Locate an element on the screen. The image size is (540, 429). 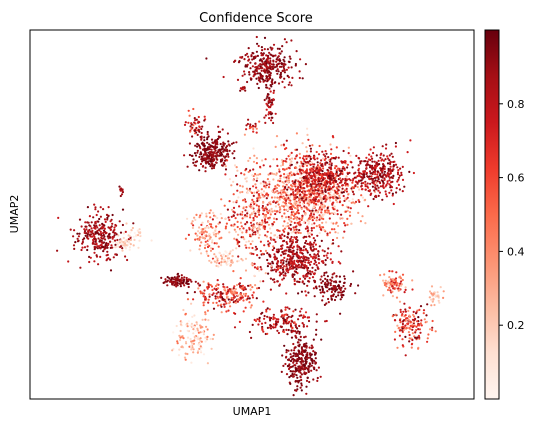
y-axis-label: UMAP2 is located at coordinates (14, 214).